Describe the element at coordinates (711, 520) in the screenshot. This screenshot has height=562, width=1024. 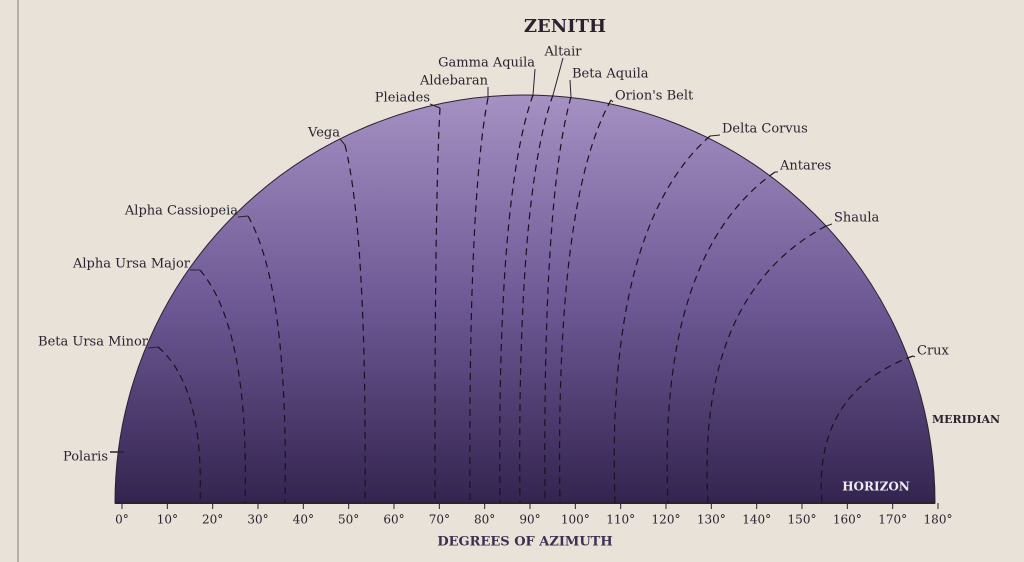
I see `tick-label: 130°` at that location.